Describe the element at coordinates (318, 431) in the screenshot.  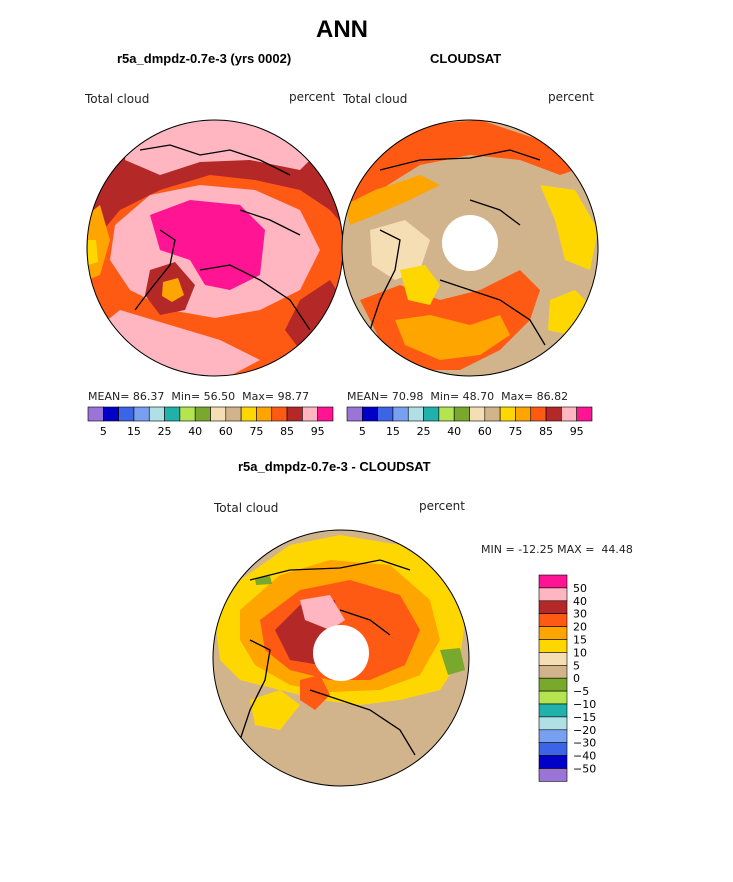
I see `colorbar-left-tick-label: 95` at that location.